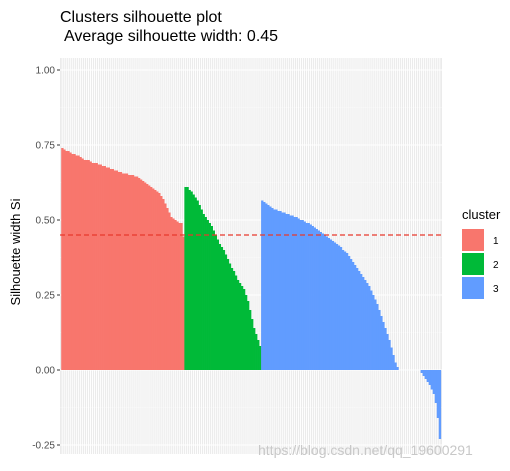 This screenshot has height=471, width=510. What do you see at coordinates (496, 265) in the screenshot?
I see `legend-label-2: 2` at bounding box center [496, 265].